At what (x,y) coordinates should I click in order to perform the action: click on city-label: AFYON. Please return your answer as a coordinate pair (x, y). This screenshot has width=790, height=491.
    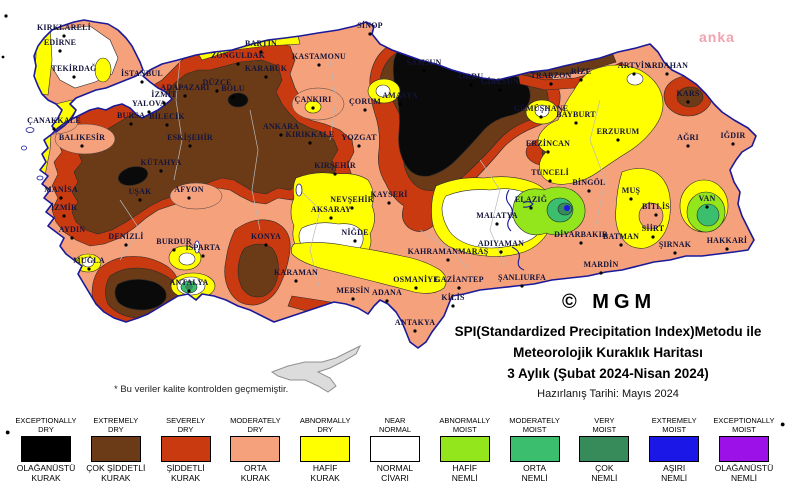
    Looking at the image, I should click on (188, 189).